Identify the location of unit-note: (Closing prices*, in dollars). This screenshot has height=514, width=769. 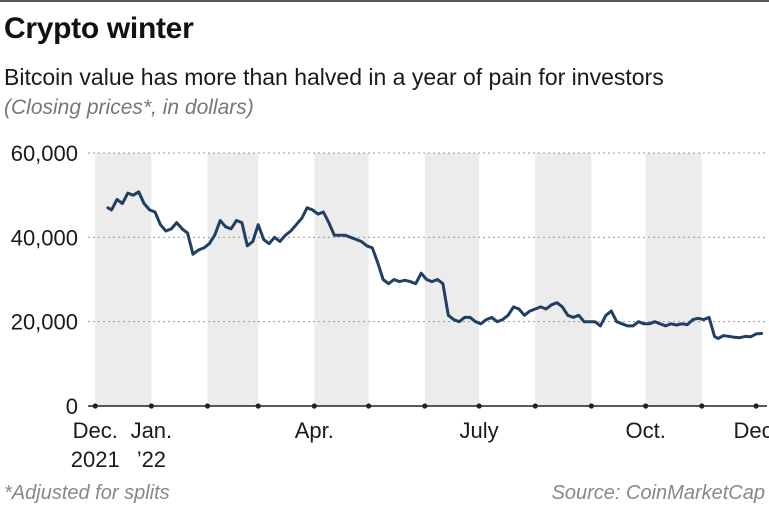
(129, 107).